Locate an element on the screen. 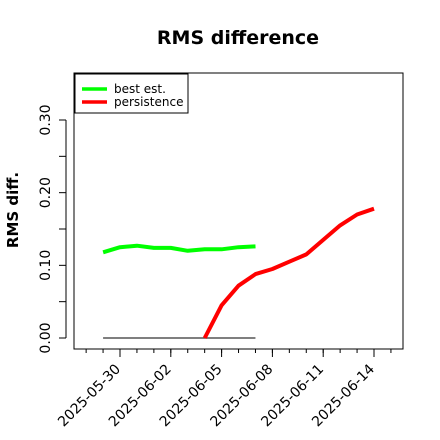  legend-box is located at coordinates (131, 93).